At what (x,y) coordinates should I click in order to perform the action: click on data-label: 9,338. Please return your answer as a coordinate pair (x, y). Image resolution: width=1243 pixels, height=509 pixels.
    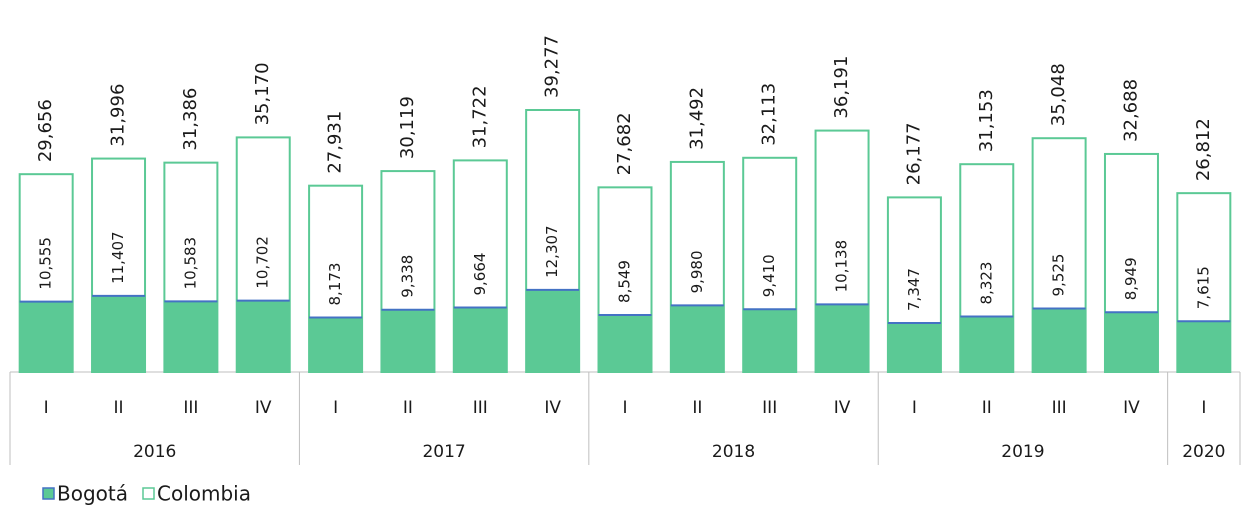
    Looking at the image, I should click on (407, 276).